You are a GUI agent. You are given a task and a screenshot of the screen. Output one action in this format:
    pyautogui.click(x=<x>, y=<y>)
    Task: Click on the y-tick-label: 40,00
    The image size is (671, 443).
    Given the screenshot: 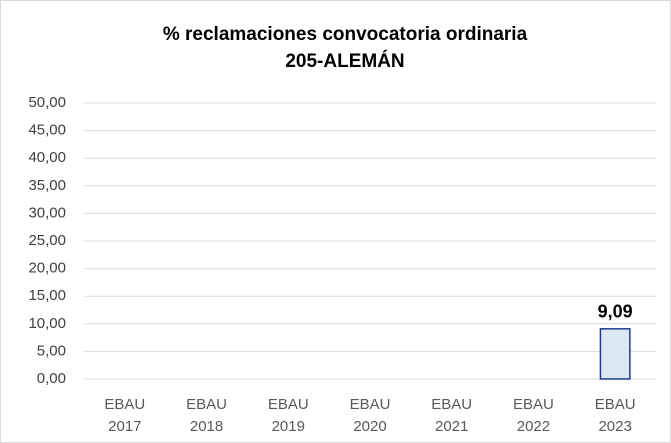 What is the action you would take?
    pyautogui.click(x=47, y=157)
    